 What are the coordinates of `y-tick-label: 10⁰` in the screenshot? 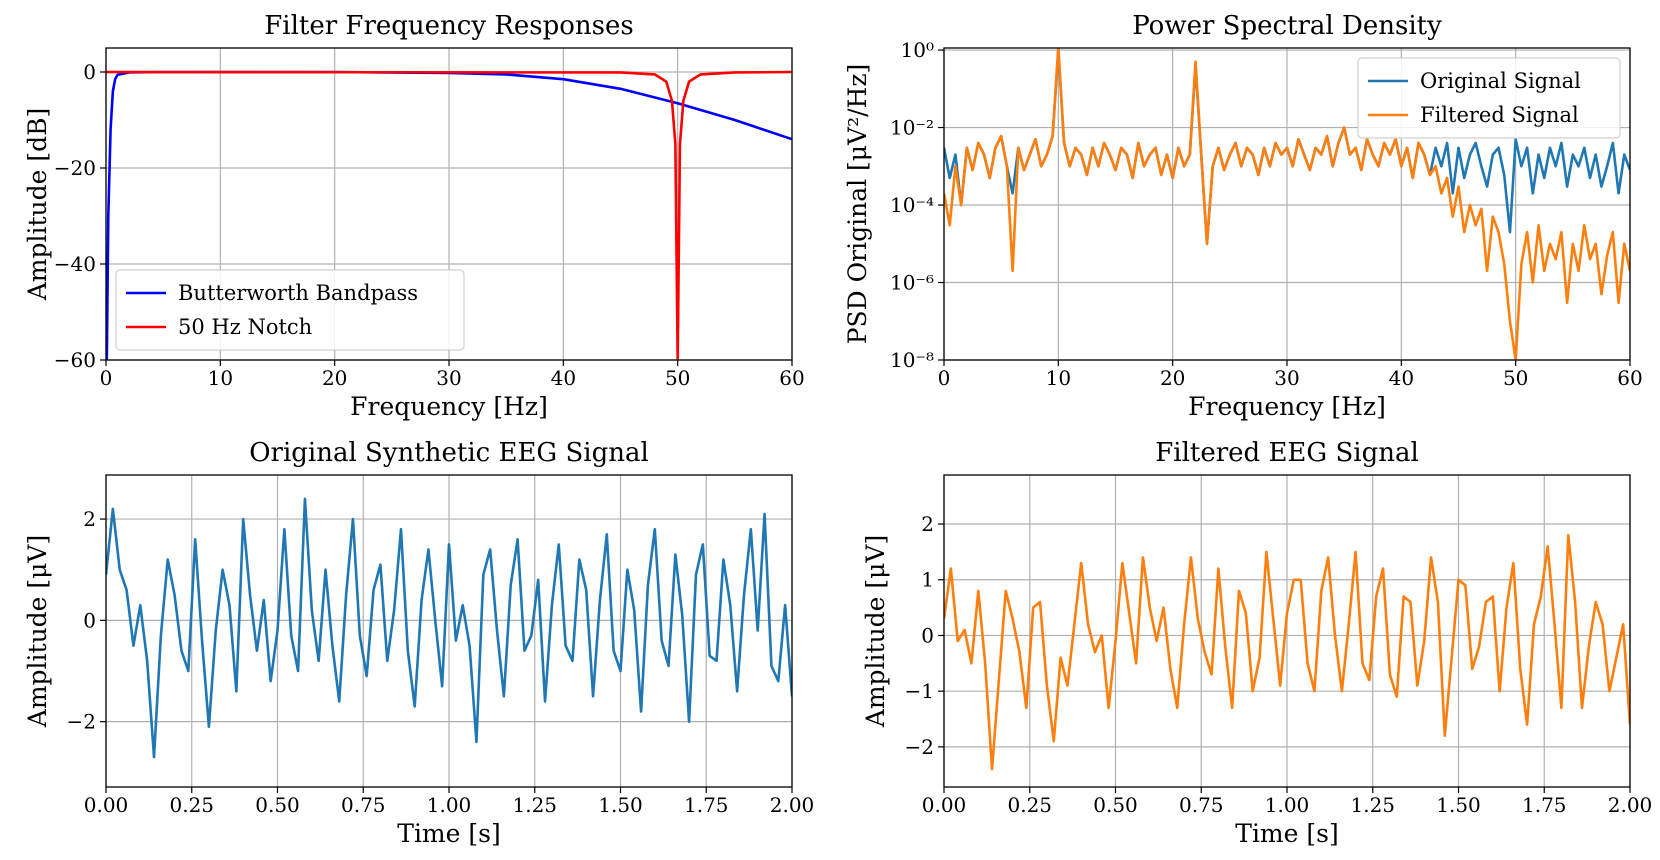 It's located at (917, 50).